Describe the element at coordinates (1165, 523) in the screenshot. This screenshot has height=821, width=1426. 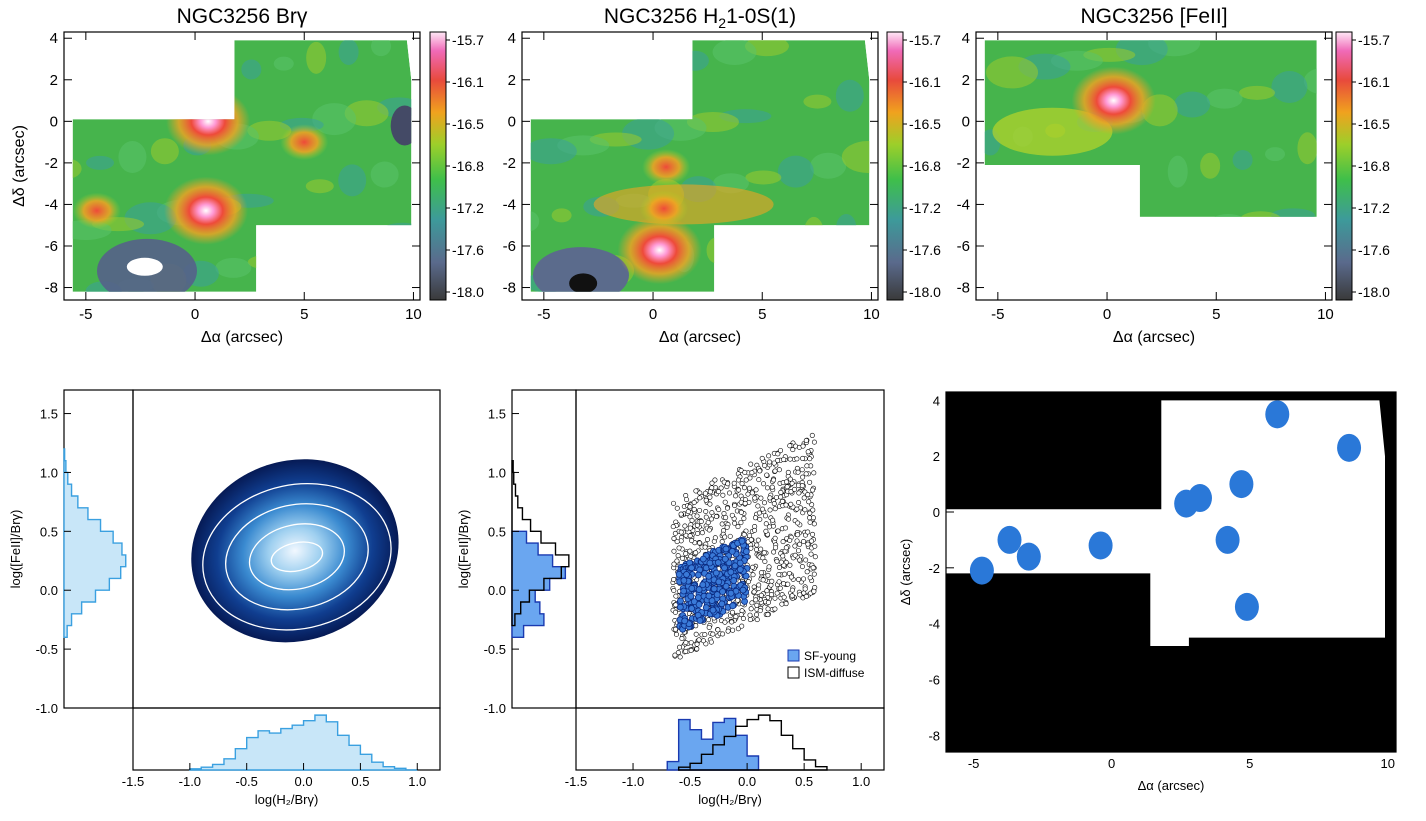
I see `mask-footprint` at that location.